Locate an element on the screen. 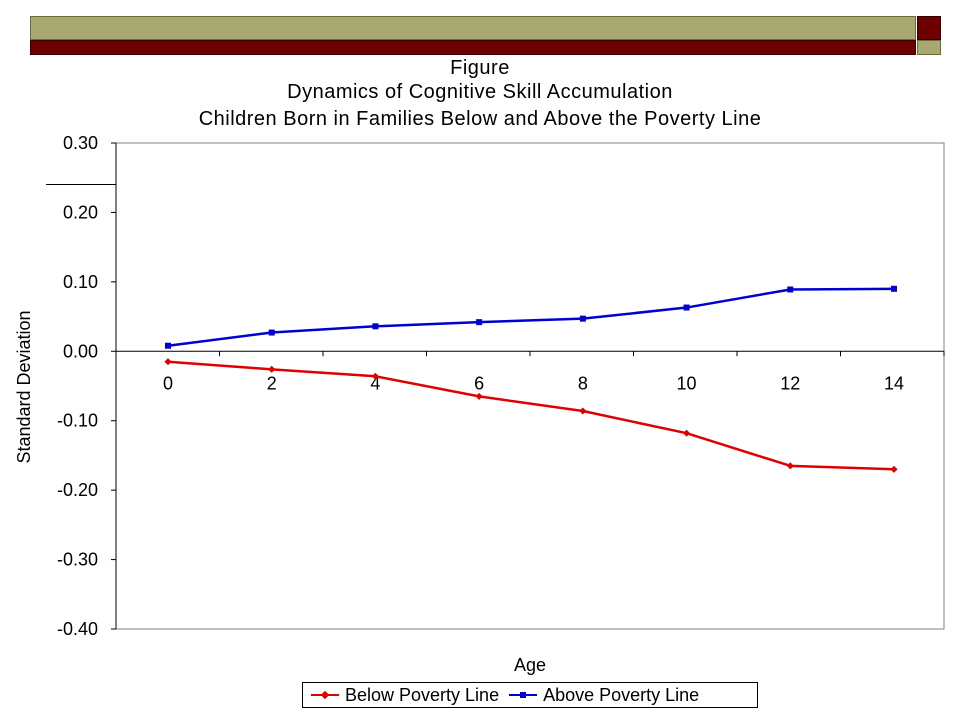  x-tick-label: 8 is located at coordinates (583, 383).